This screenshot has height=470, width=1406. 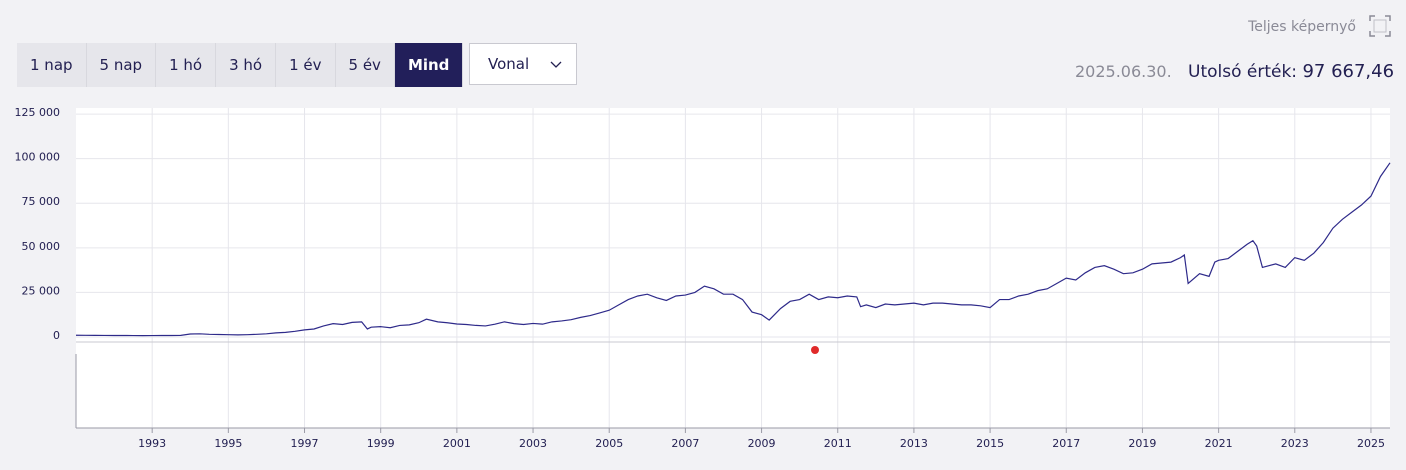 What do you see at coordinates (1302, 27) in the screenshot?
I see `fullscreen-label: Teljes képernyő` at bounding box center [1302, 27].